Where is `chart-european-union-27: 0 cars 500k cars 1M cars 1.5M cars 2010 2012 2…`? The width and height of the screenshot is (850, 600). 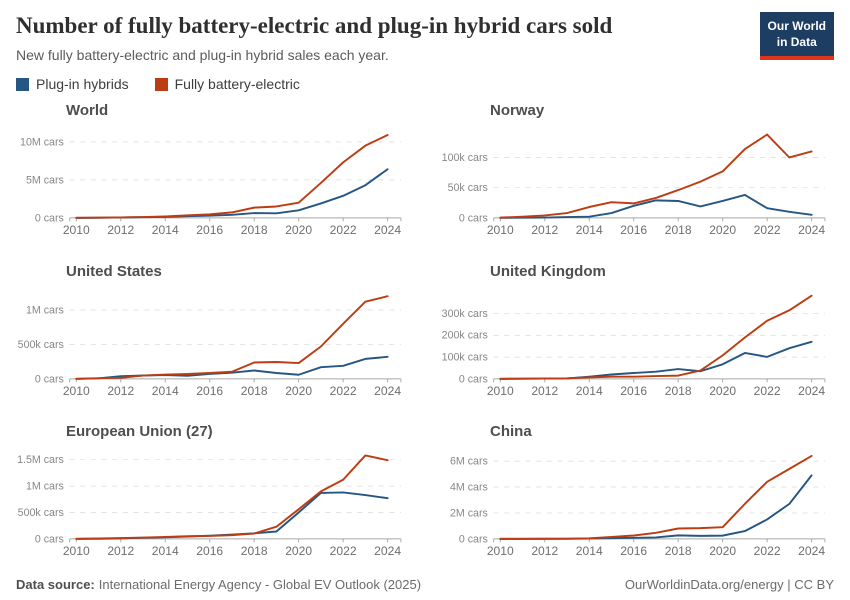 chart-european-union-27: 0 cars 500k cars 1M cars 1.5M cars 2010 2012 2… is located at coordinates (213, 504).